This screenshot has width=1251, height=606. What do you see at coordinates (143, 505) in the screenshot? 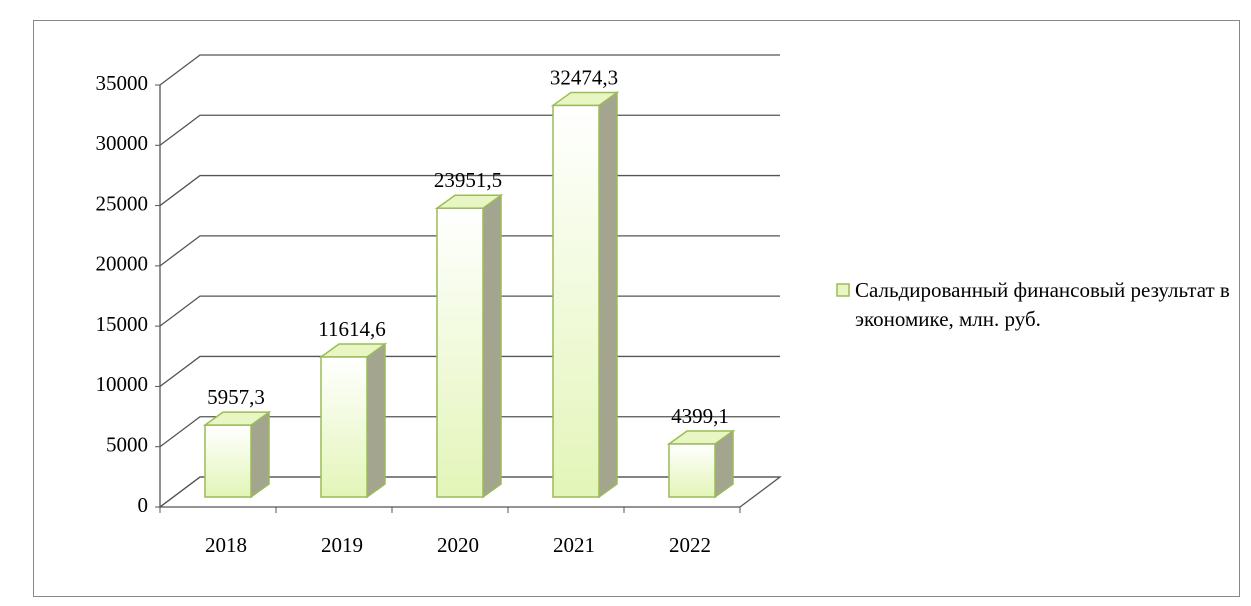
I see `y-tick-label: 0` at bounding box center [143, 505].